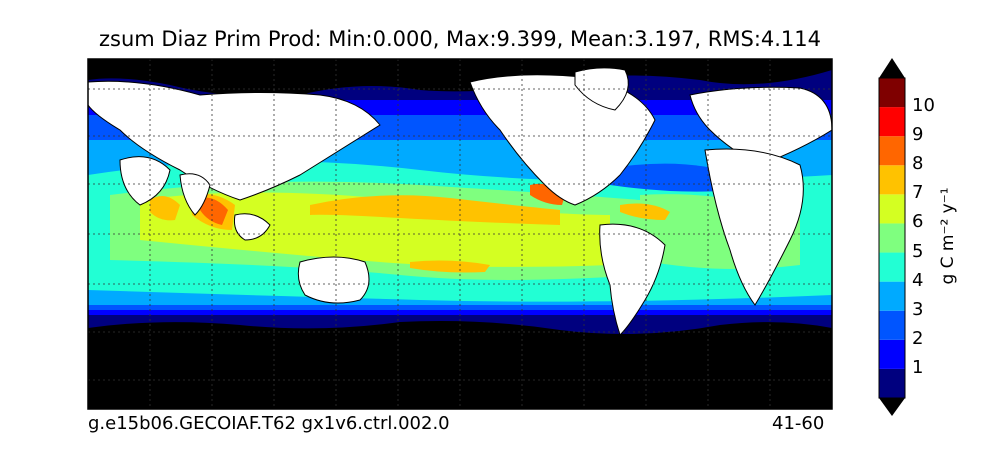 This screenshot has height=464, width=1006. What do you see at coordinates (918, 193) in the screenshot?
I see `colorbar-tick-label: 7` at bounding box center [918, 193].